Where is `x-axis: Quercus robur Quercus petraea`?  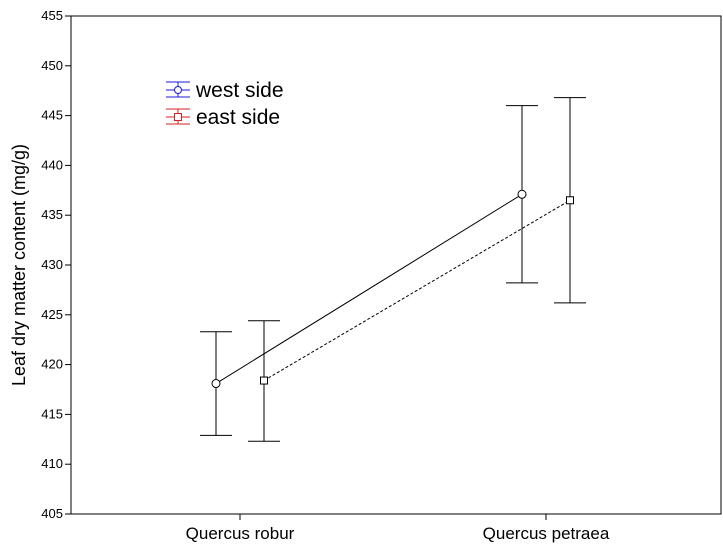
x-axis: Quercus robur Quercus petraea is located at coordinates (398, 528).